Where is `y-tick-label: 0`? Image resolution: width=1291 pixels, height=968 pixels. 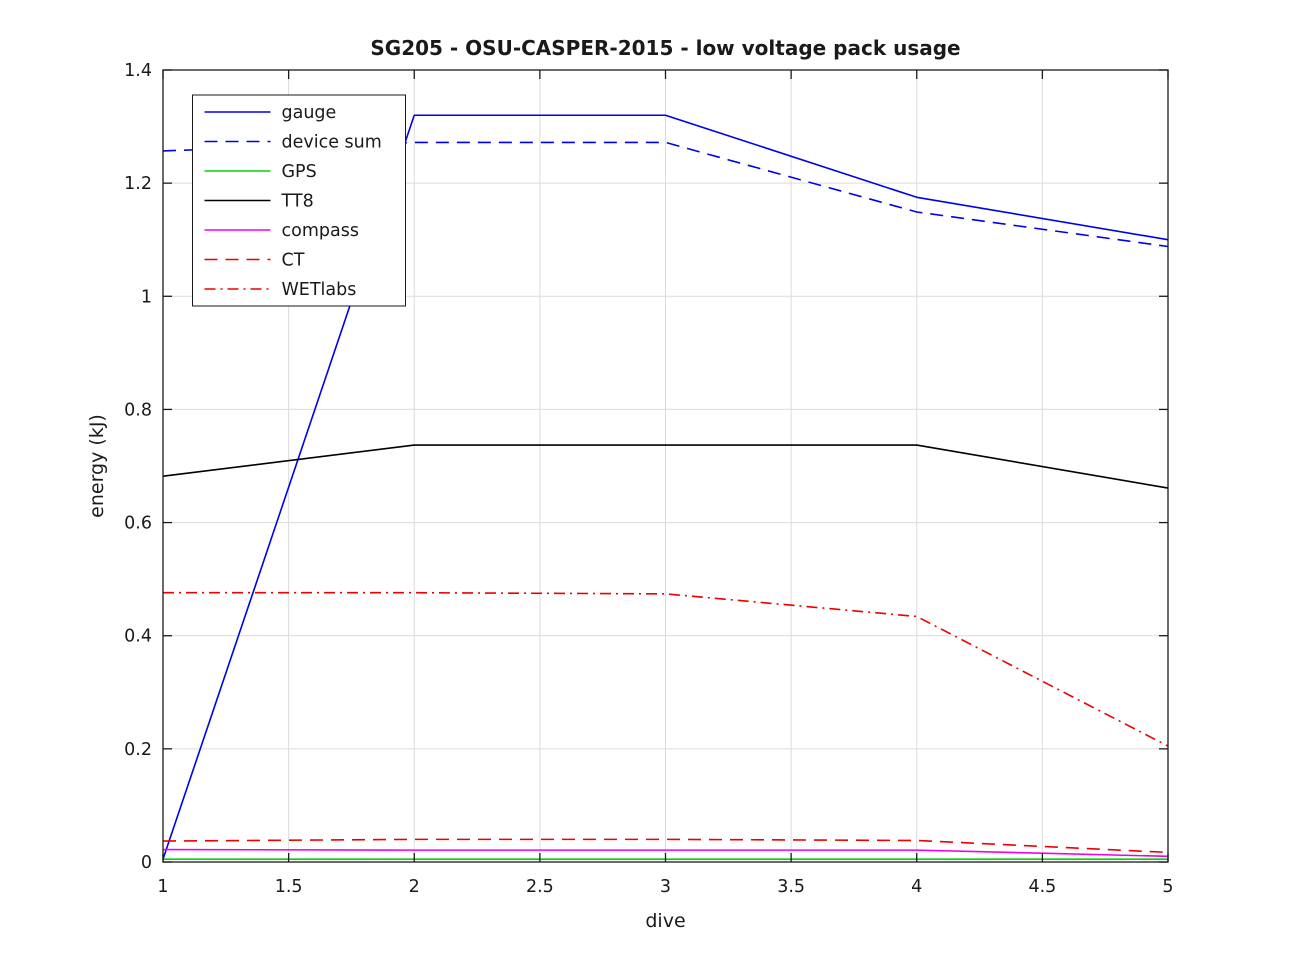 y-tick-label: 0 is located at coordinates (146, 863).